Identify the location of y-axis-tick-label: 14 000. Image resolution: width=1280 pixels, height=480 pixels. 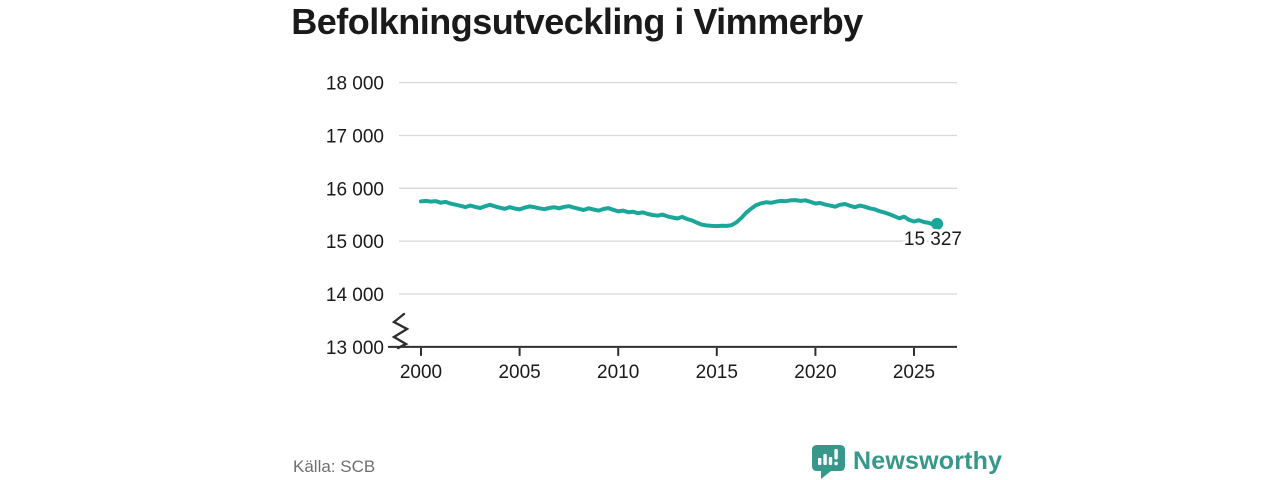
(355, 295).